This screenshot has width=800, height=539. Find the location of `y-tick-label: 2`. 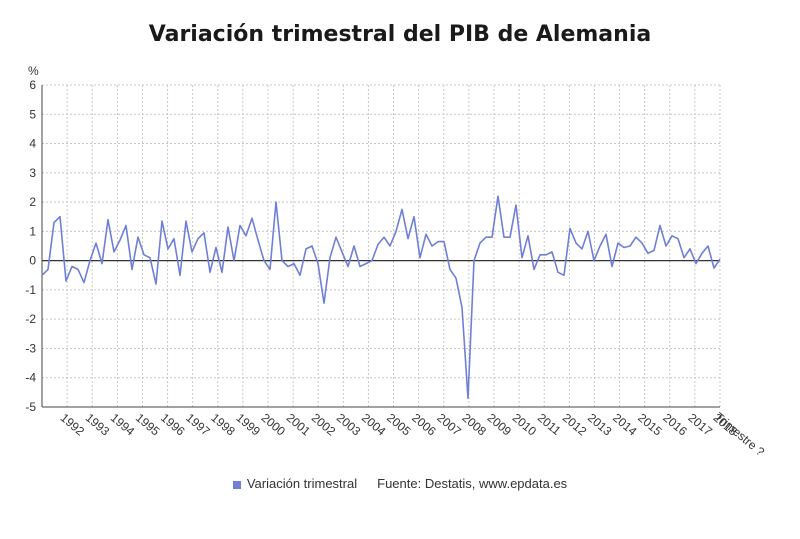

y-tick-label: 2 is located at coordinates (32, 202).